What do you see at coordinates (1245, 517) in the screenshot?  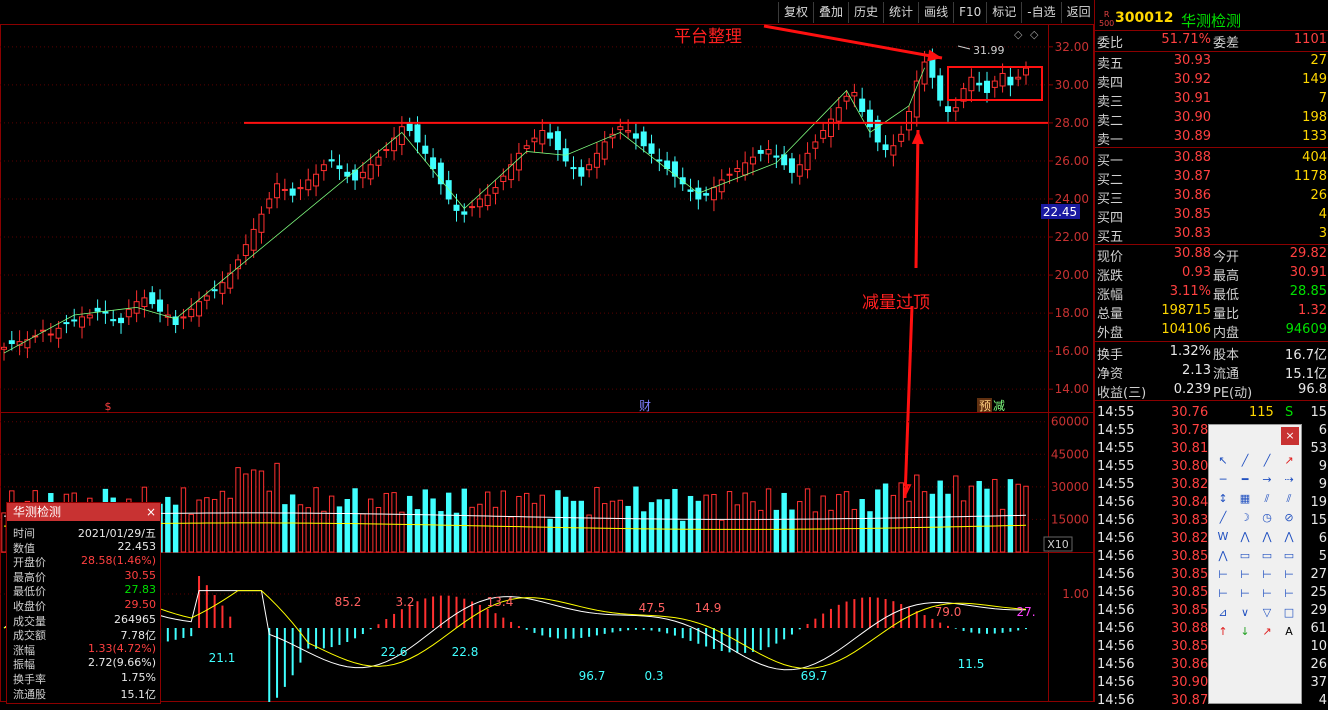 I see `drawing-tool-icon: ☽` at bounding box center [1245, 517].